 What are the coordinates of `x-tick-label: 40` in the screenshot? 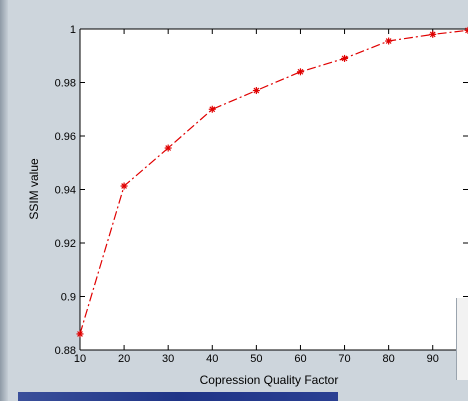 It's located at (212, 359).